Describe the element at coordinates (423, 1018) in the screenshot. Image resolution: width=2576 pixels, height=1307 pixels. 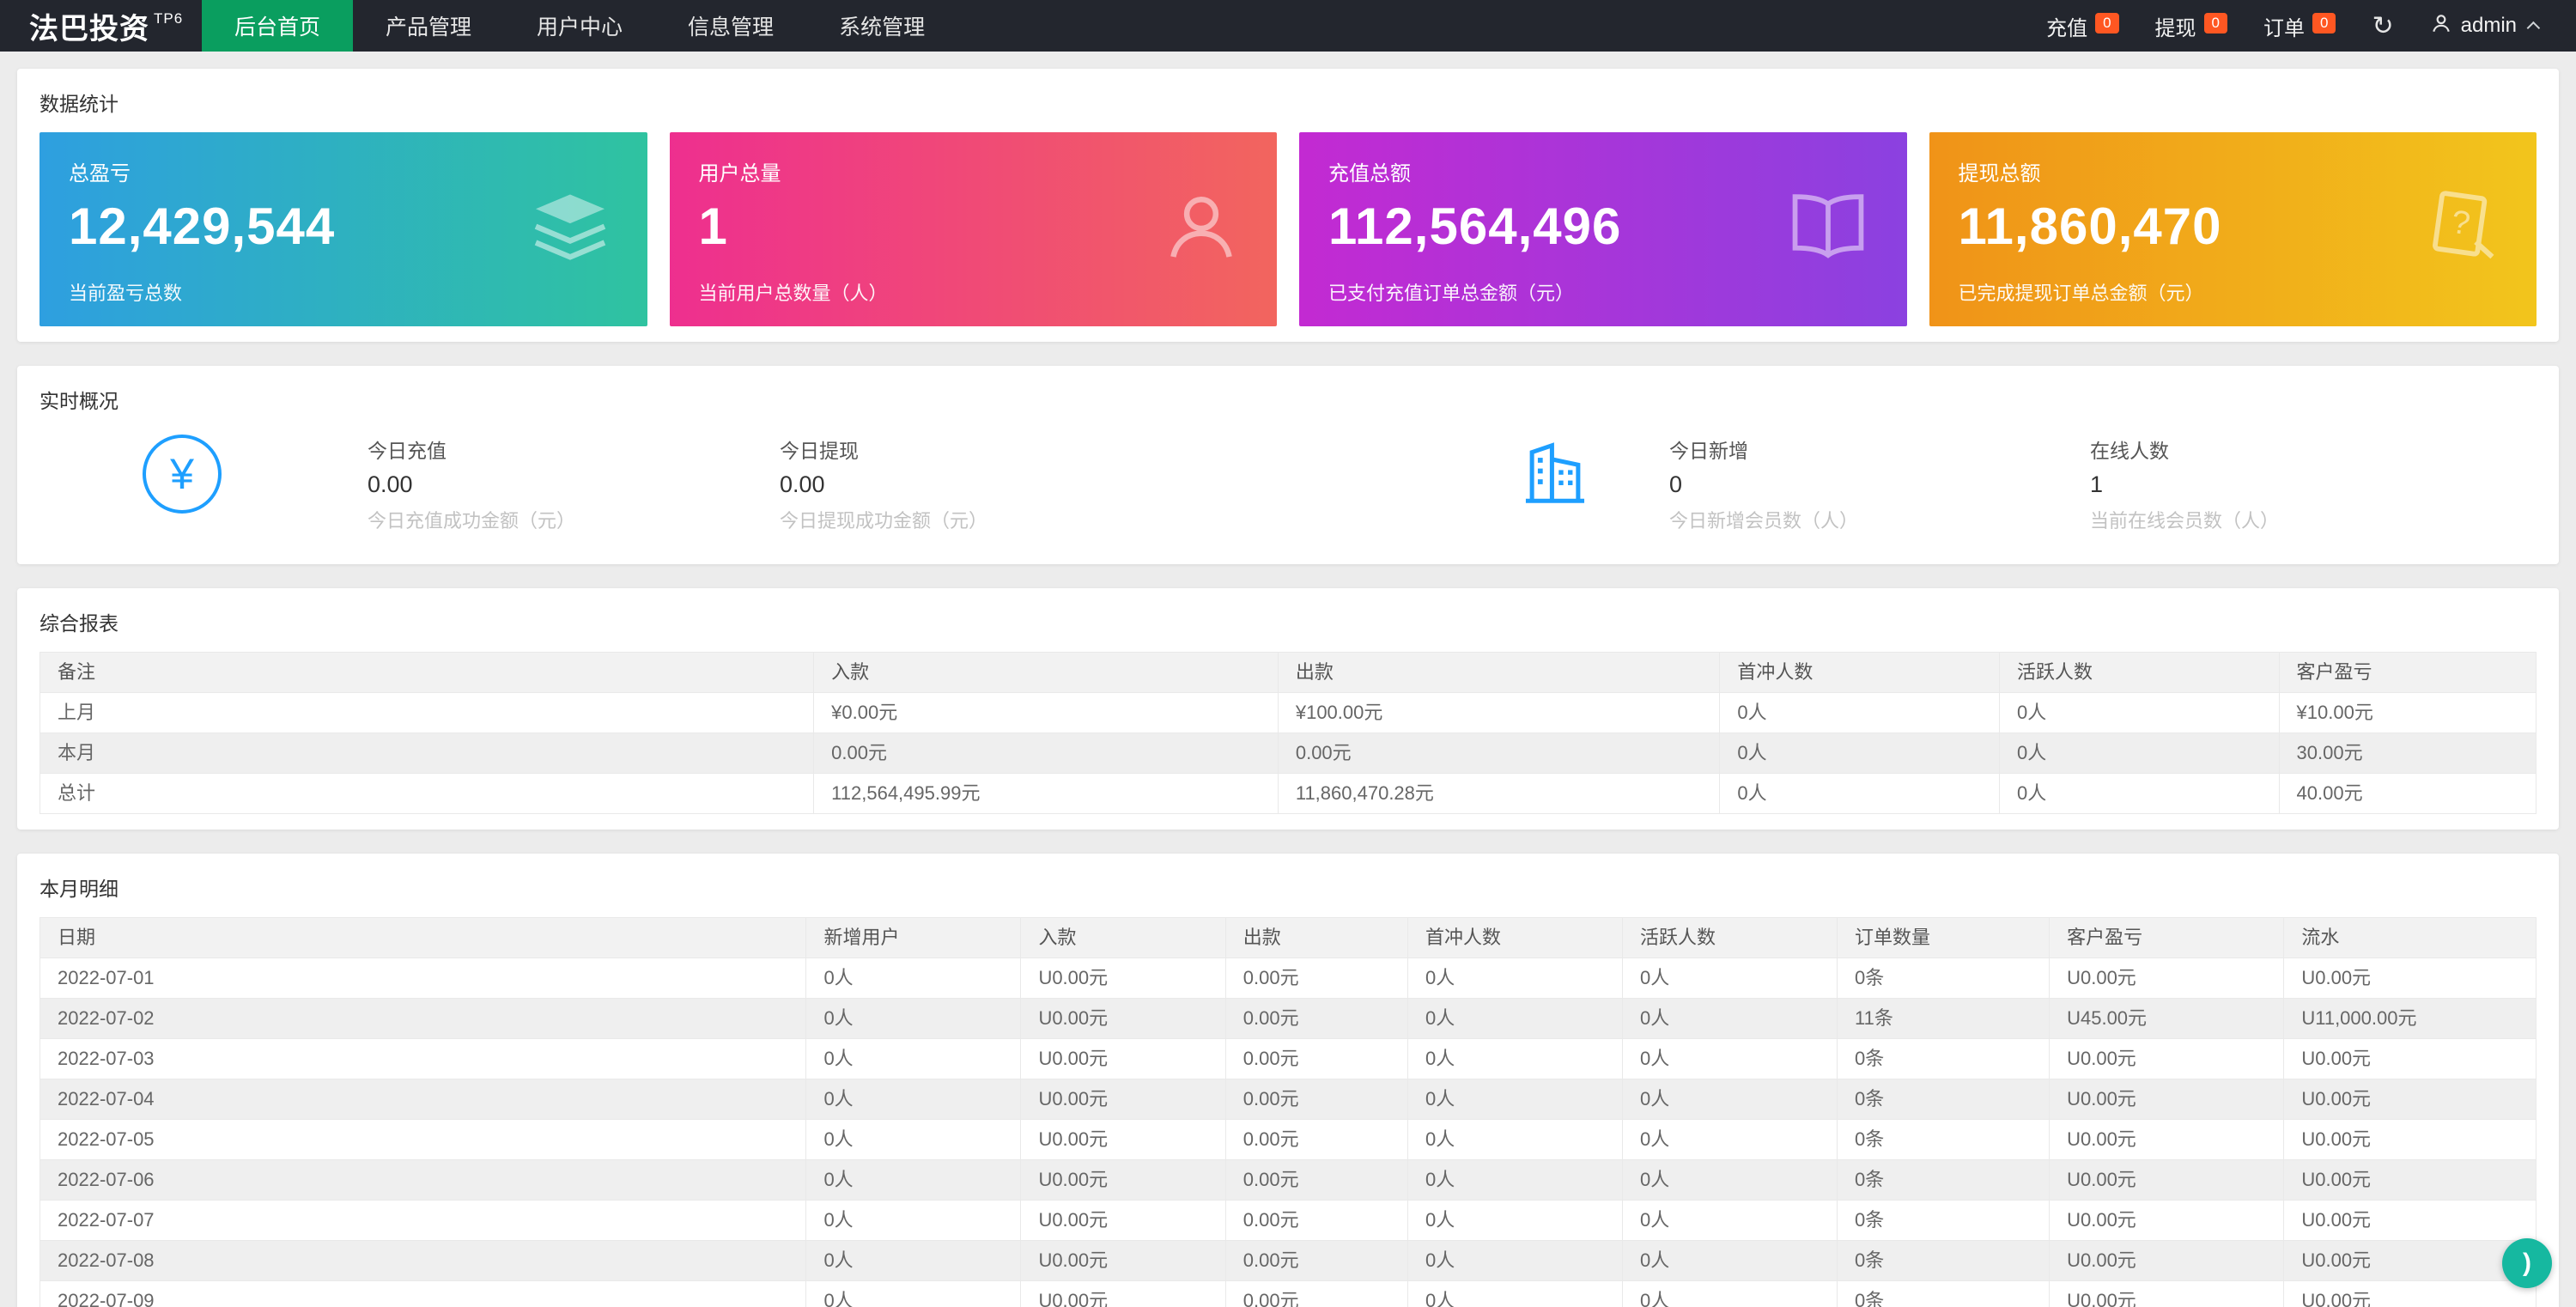
I see `table-cell: 2022-07-02` at that location.